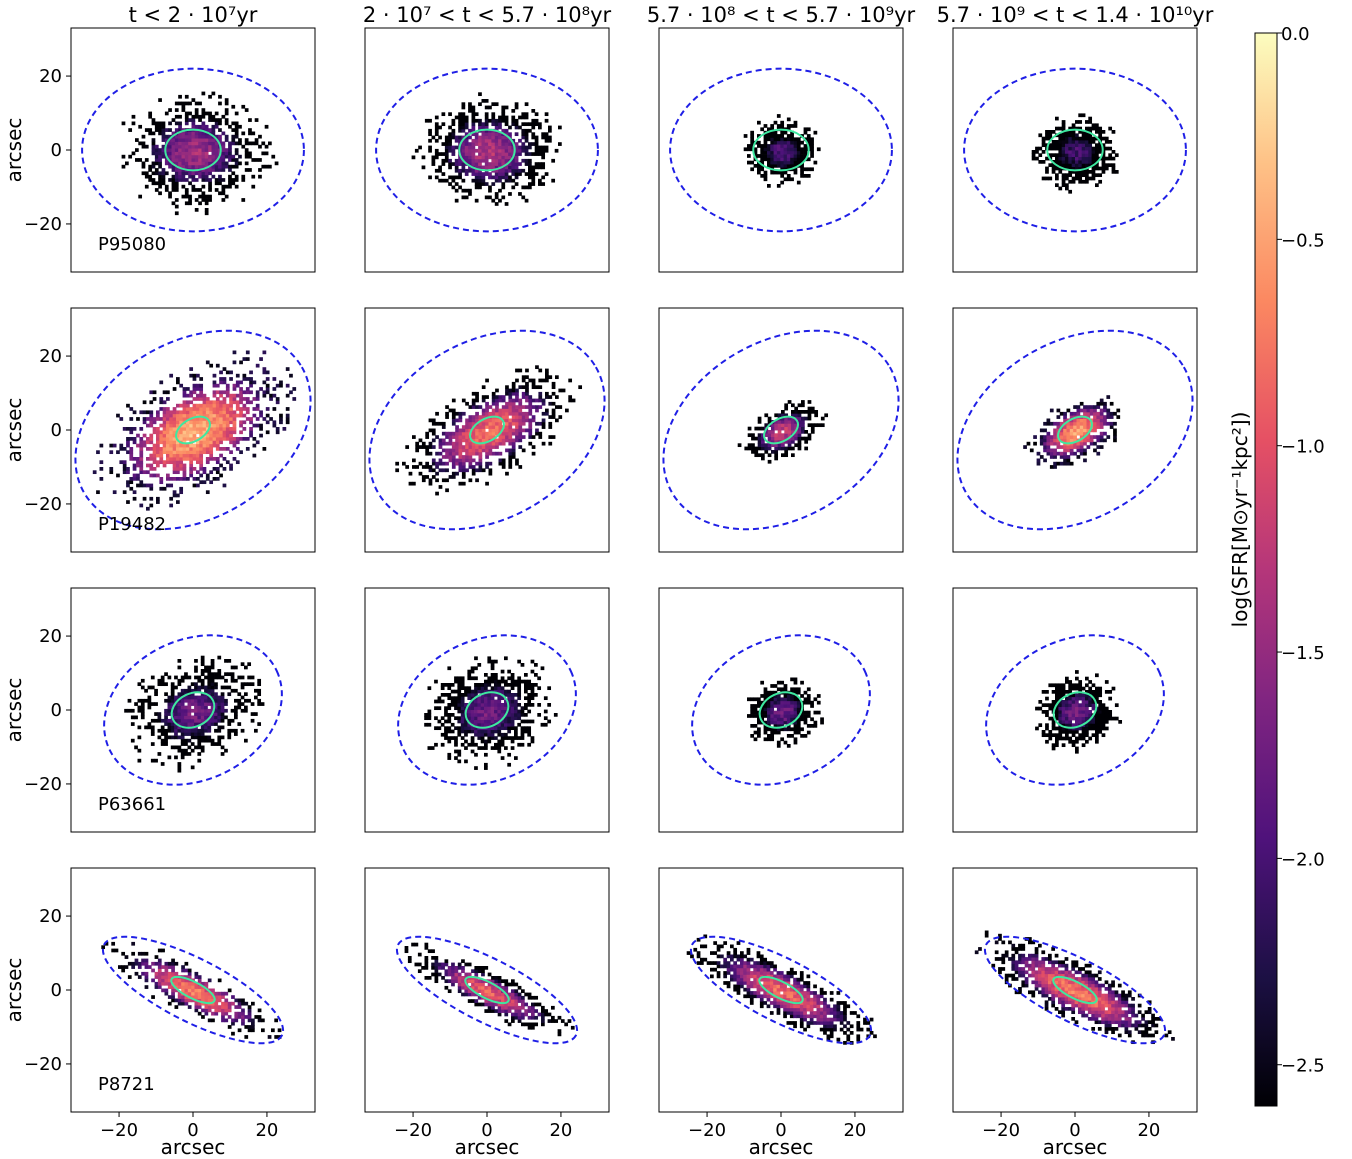 The width and height of the screenshot is (1352, 1159). Describe the element at coordinates (1303, 1066) in the screenshot. I see `colorbar-tick-label: −2.5` at that location.